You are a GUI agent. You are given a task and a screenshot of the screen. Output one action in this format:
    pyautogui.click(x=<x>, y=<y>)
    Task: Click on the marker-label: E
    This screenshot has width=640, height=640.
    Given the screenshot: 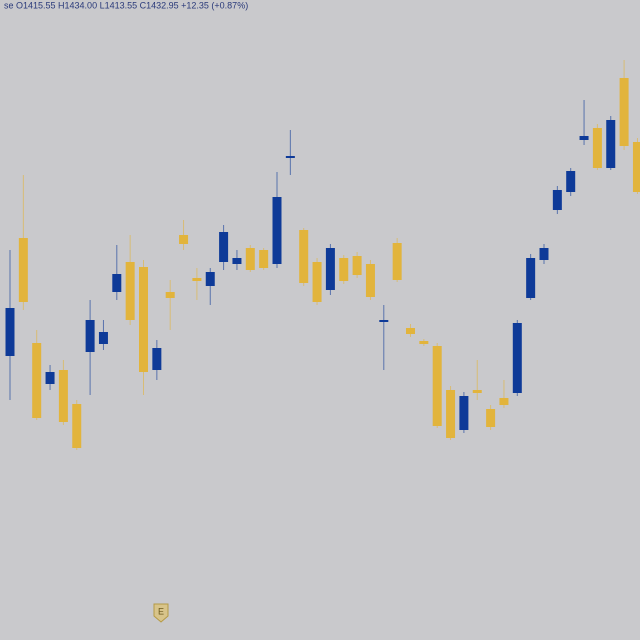 What is the action you would take?
    pyautogui.click(x=161, y=611)
    